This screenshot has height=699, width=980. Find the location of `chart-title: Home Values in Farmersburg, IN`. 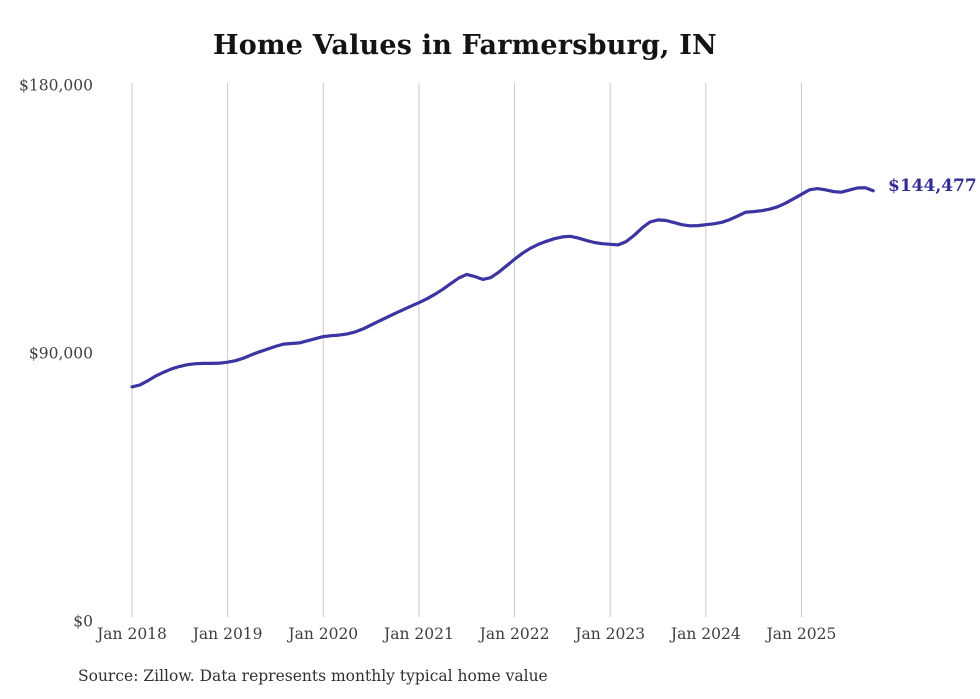

chart-title: Home Values in Farmersburg, IN is located at coordinates (465, 45).